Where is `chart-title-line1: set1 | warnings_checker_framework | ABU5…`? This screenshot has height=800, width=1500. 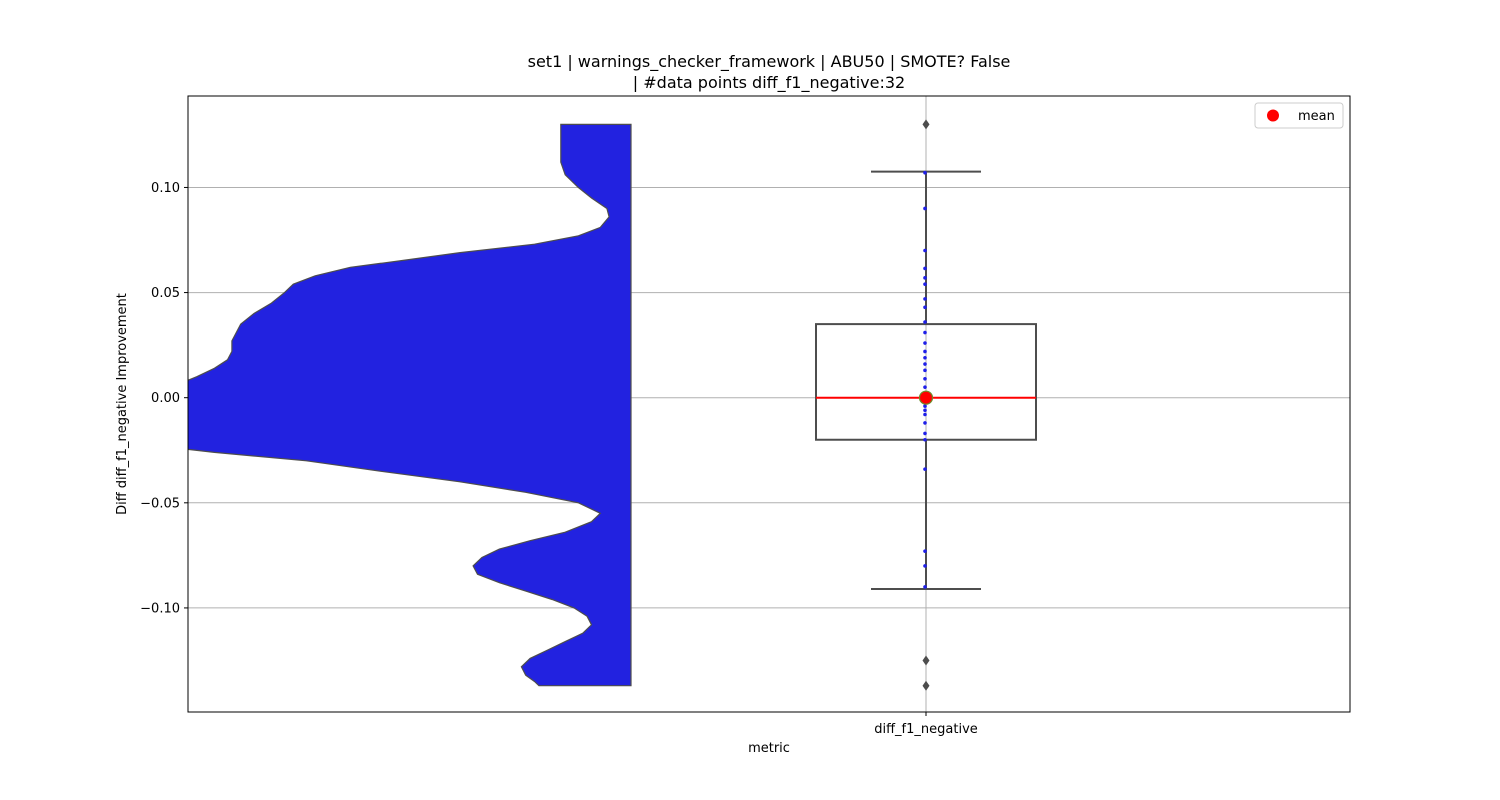 chart-title-line1: set1 | warnings_checker_framework | ABU5… is located at coordinates (769, 62).